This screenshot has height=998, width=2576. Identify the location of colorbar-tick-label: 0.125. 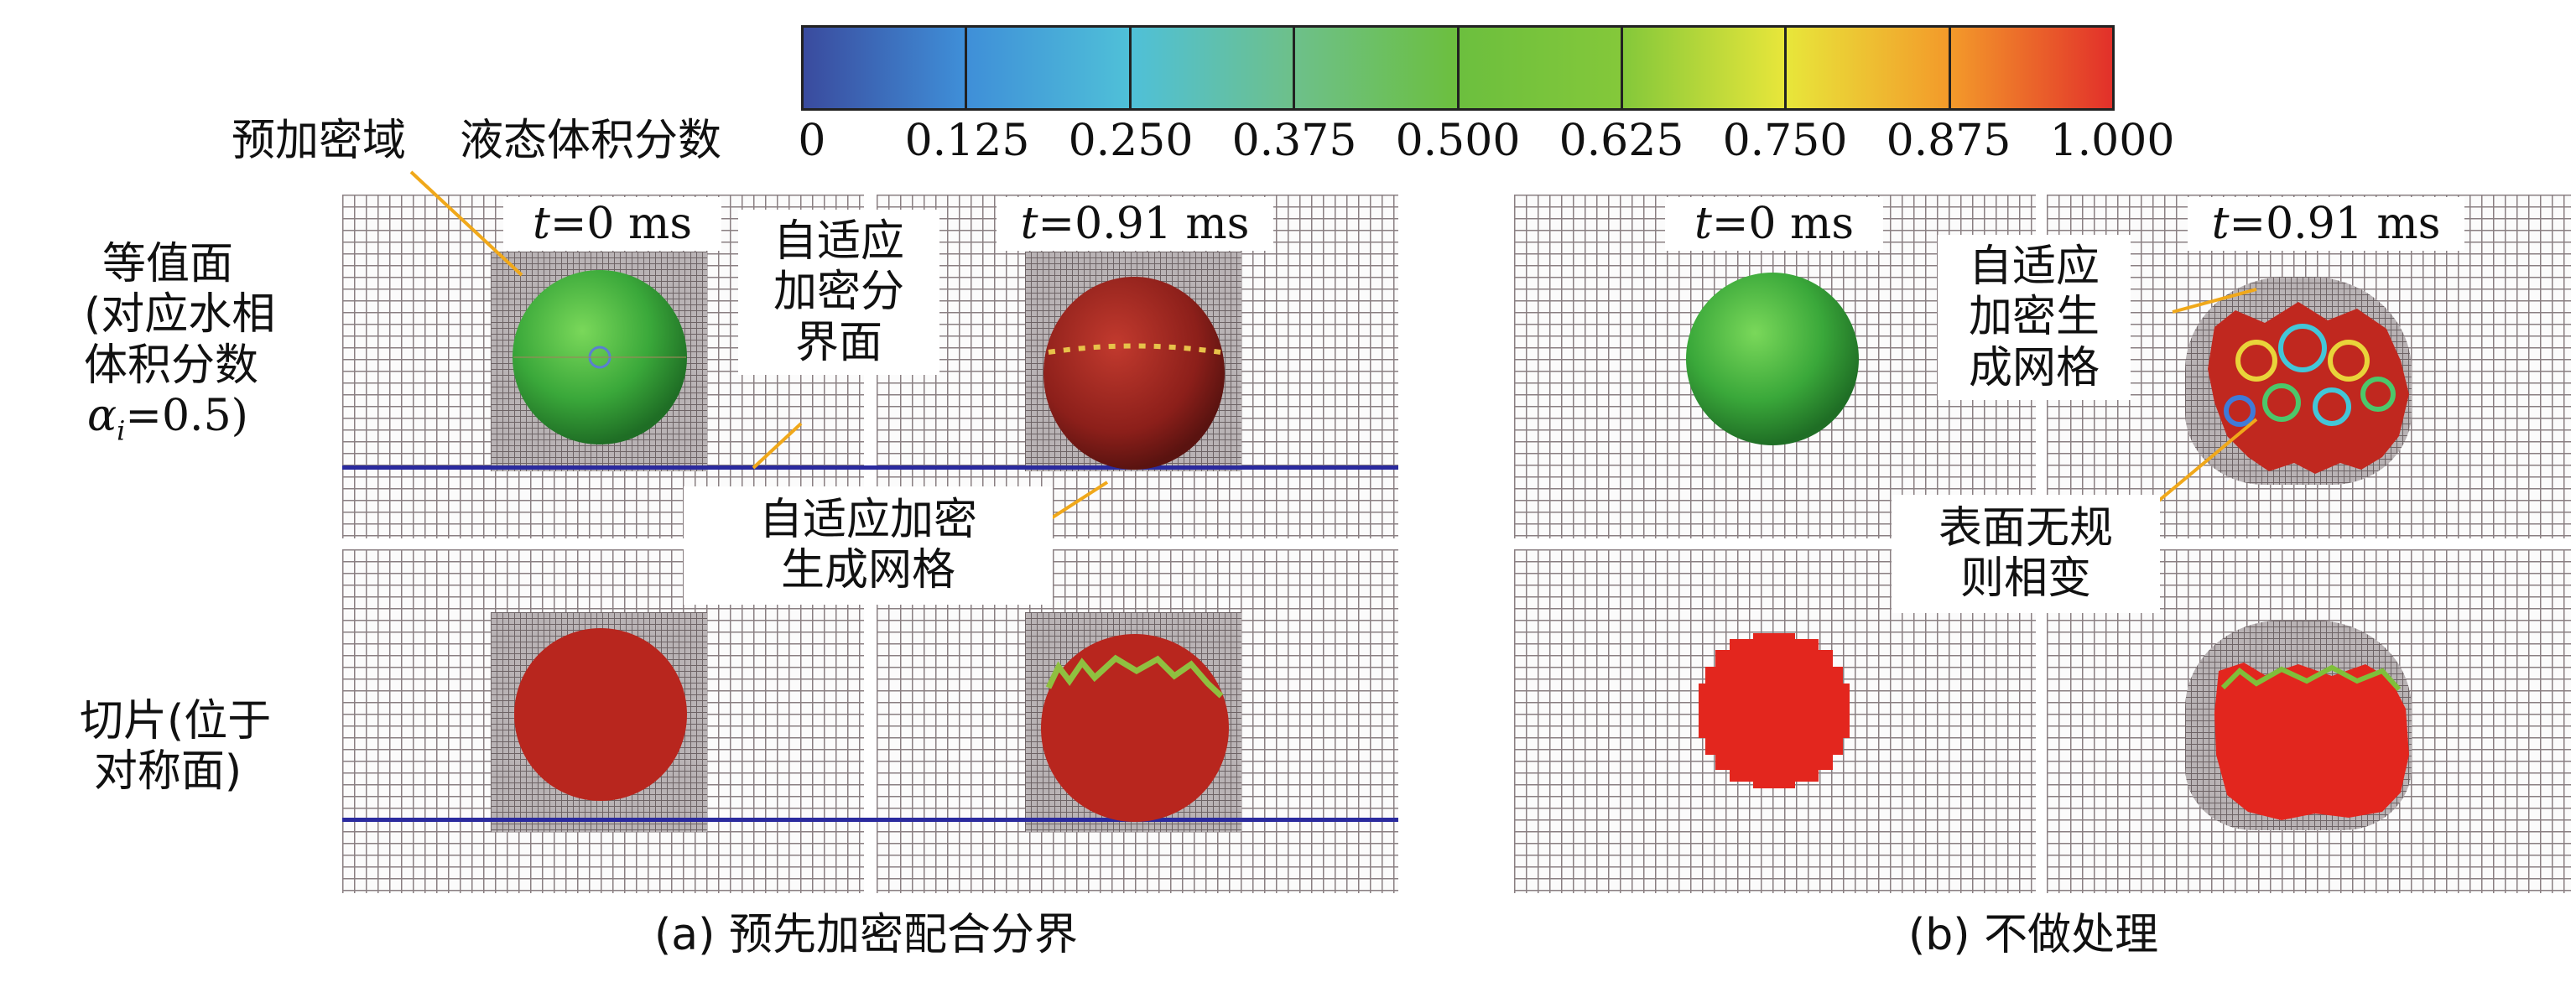
(967, 141).